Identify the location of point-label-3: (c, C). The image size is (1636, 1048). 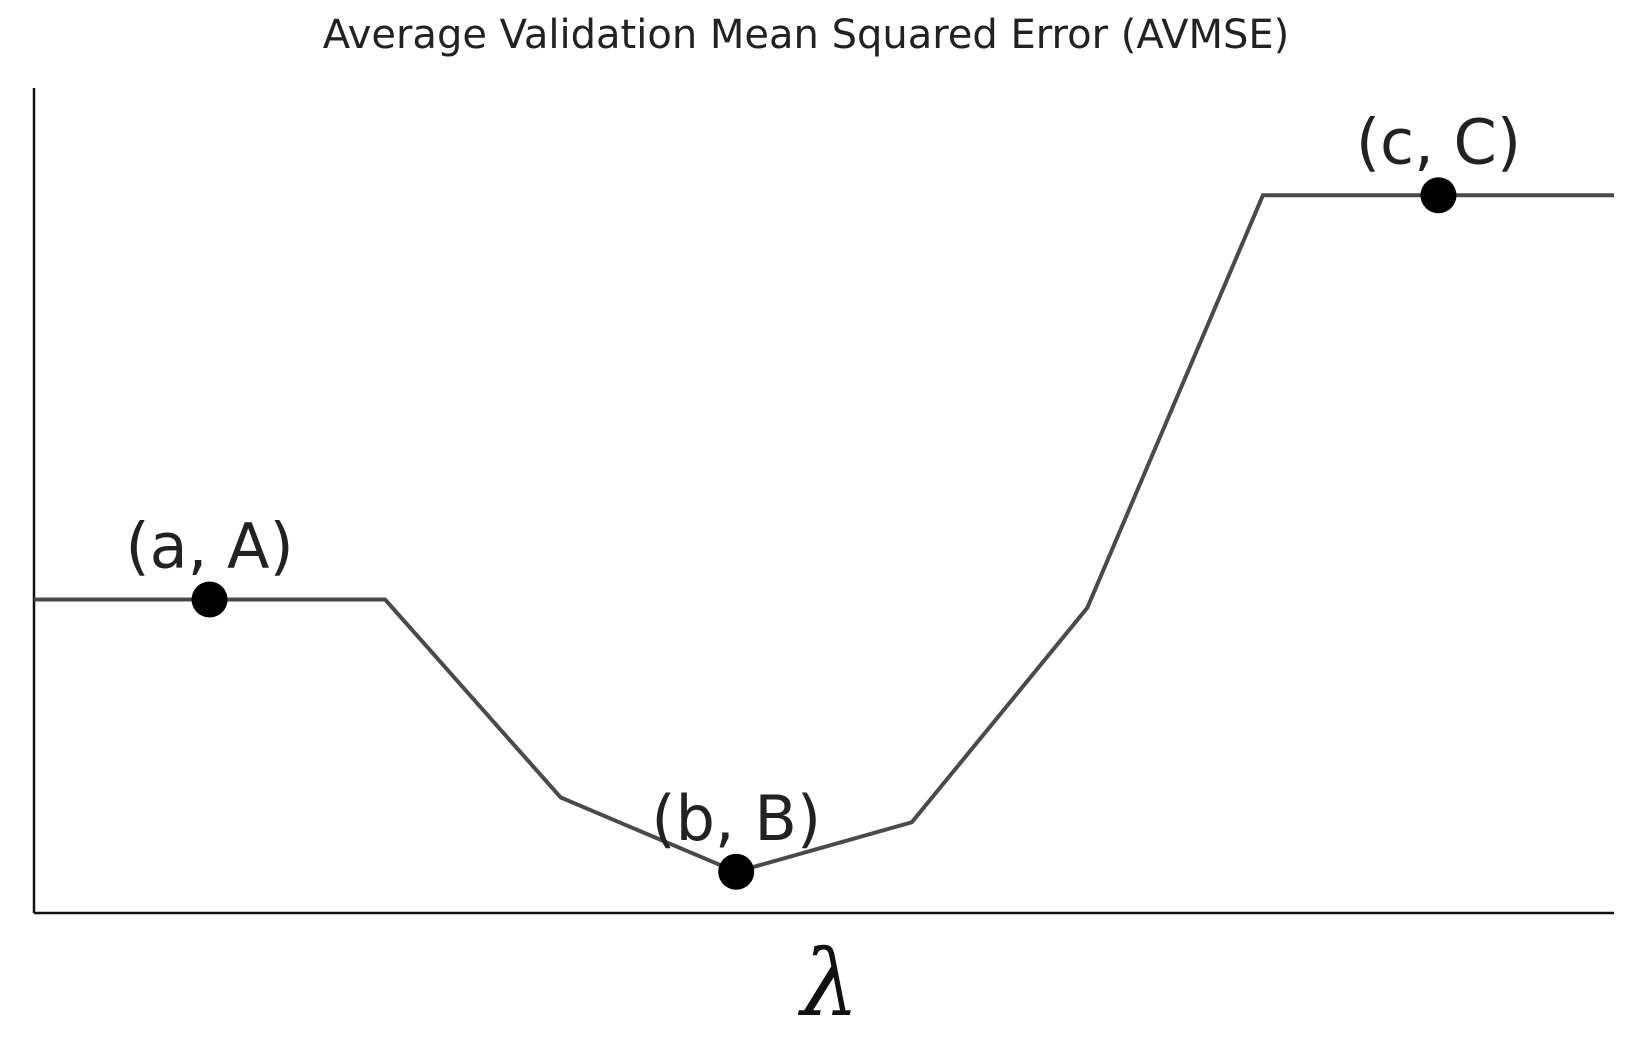
(1438, 141).